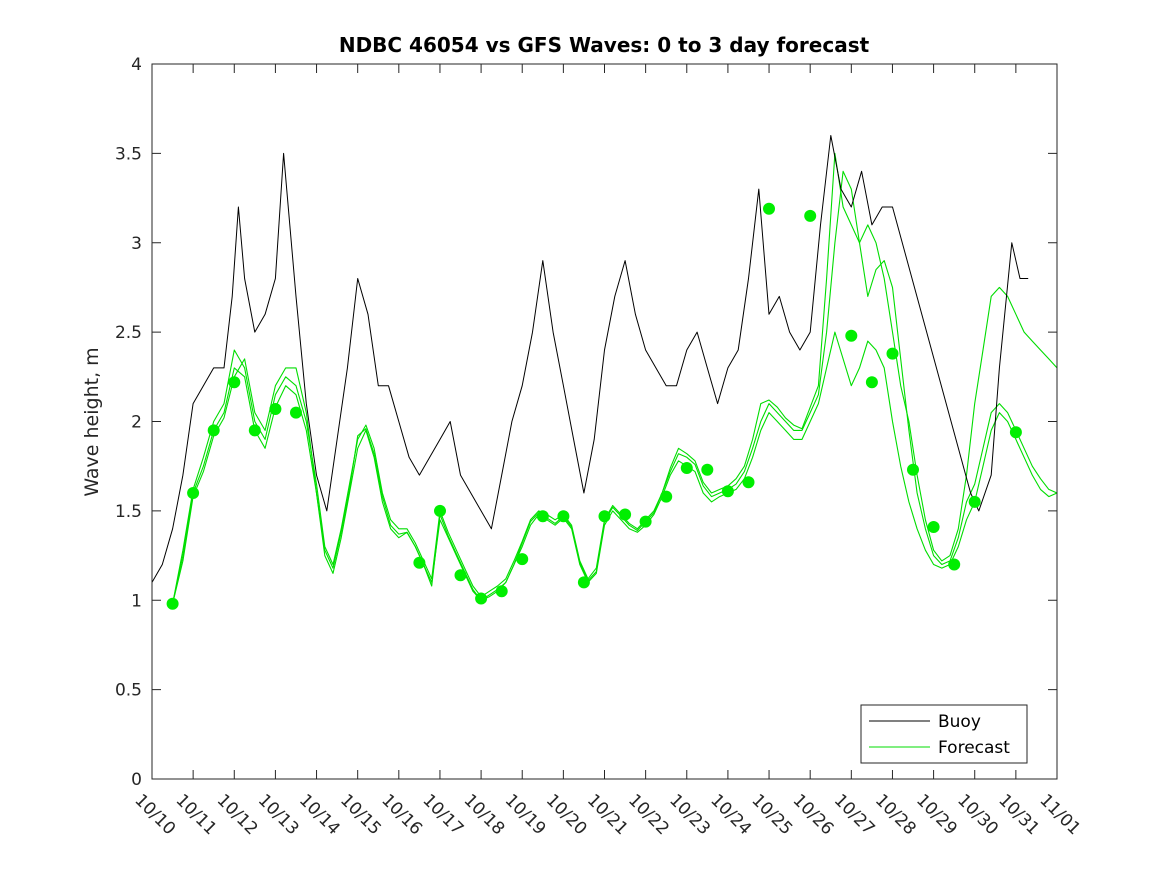 The width and height of the screenshot is (1167, 875). What do you see at coordinates (128, 691) in the screenshot?
I see `y-tick-label: 0.5` at bounding box center [128, 691].